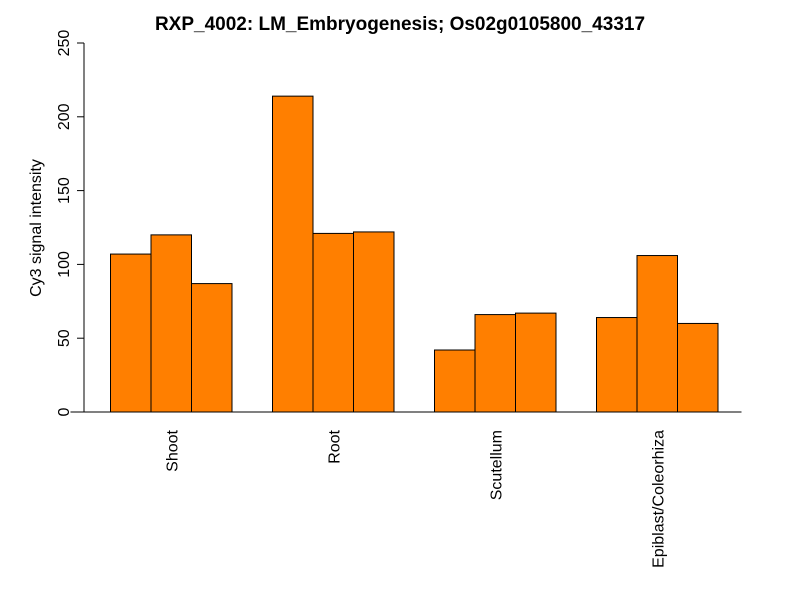 The width and height of the screenshot is (800, 600). Describe the element at coordinates (64, 190) in the screenshot. I see `y-tick-label: 150` at that location.